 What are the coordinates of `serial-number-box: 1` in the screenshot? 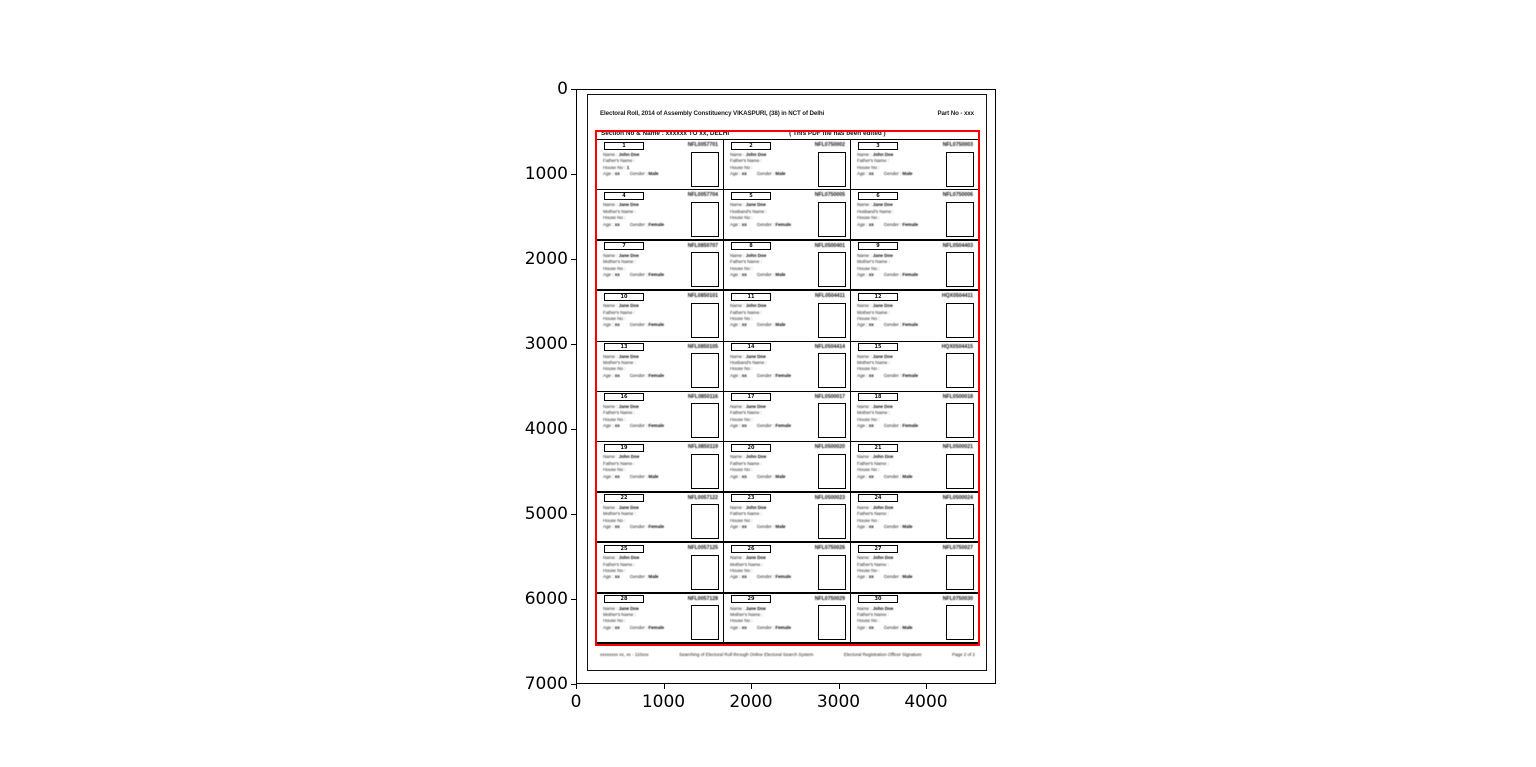 It's located at (624, 145).